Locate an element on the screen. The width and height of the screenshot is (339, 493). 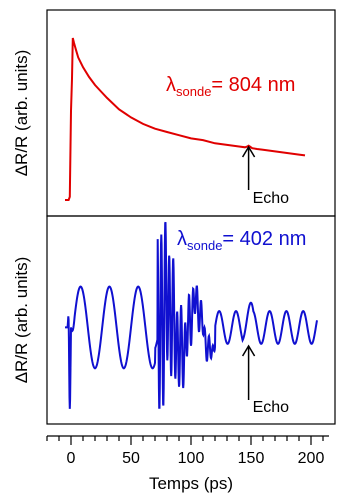
echo-label-top: Echo is located at coordinates (271, 198).